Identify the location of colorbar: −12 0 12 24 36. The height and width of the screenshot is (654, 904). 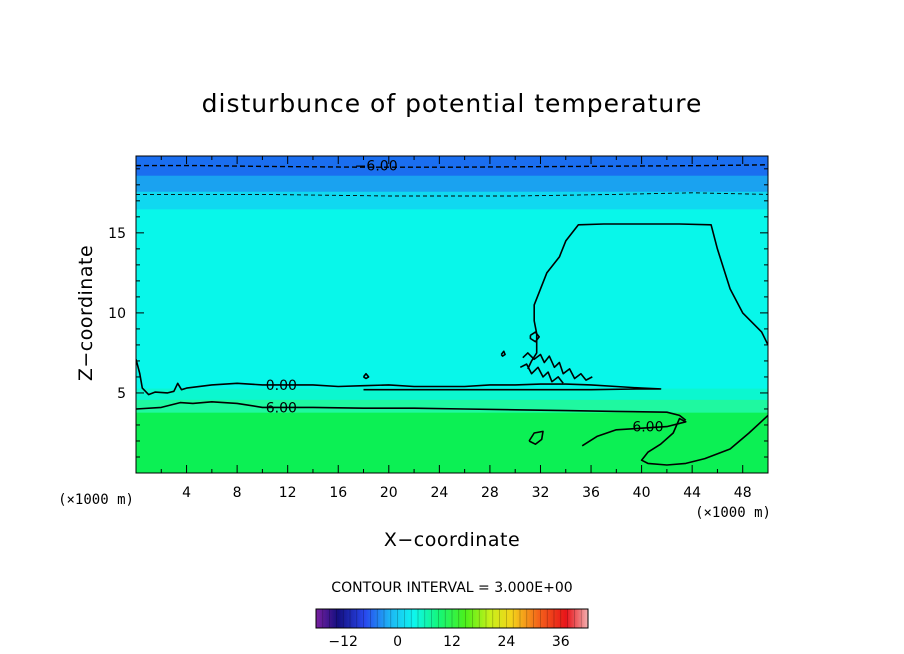
(452, 629).